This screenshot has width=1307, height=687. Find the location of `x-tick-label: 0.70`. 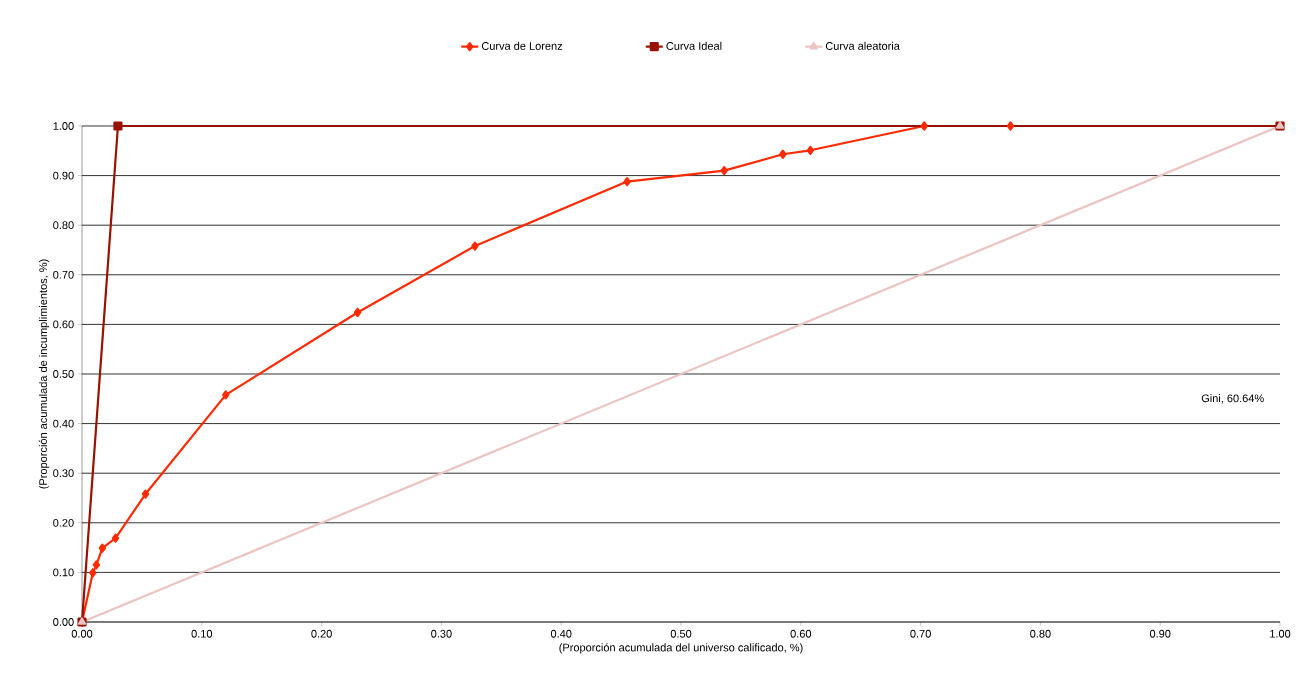

x-tick-label: 0.70 is located at coordinates (920, 633).